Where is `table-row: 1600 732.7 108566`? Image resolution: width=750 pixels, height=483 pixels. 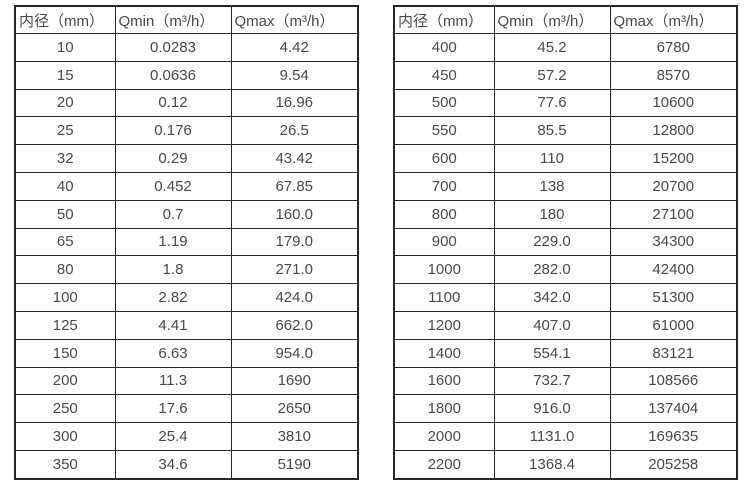
table-row: 1600 732.7 108566 is located at coordinates (565, 381).